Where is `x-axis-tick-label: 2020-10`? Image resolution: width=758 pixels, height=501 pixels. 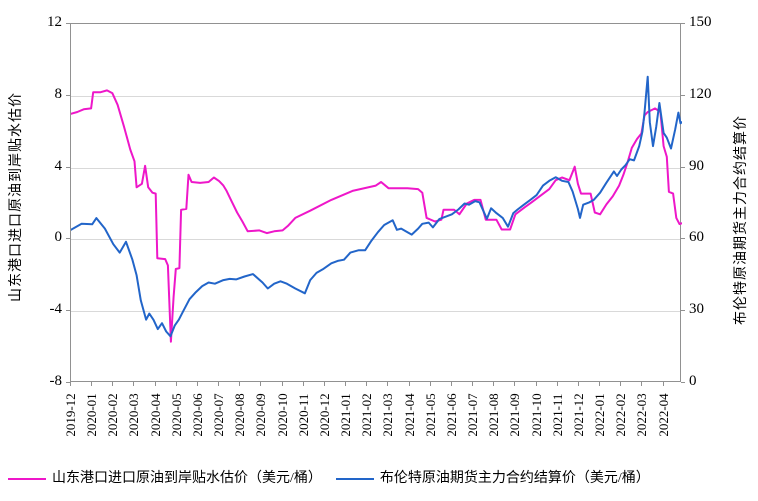 x-axis-tick-label: 2020-10 is located at coordinates (282, 415).